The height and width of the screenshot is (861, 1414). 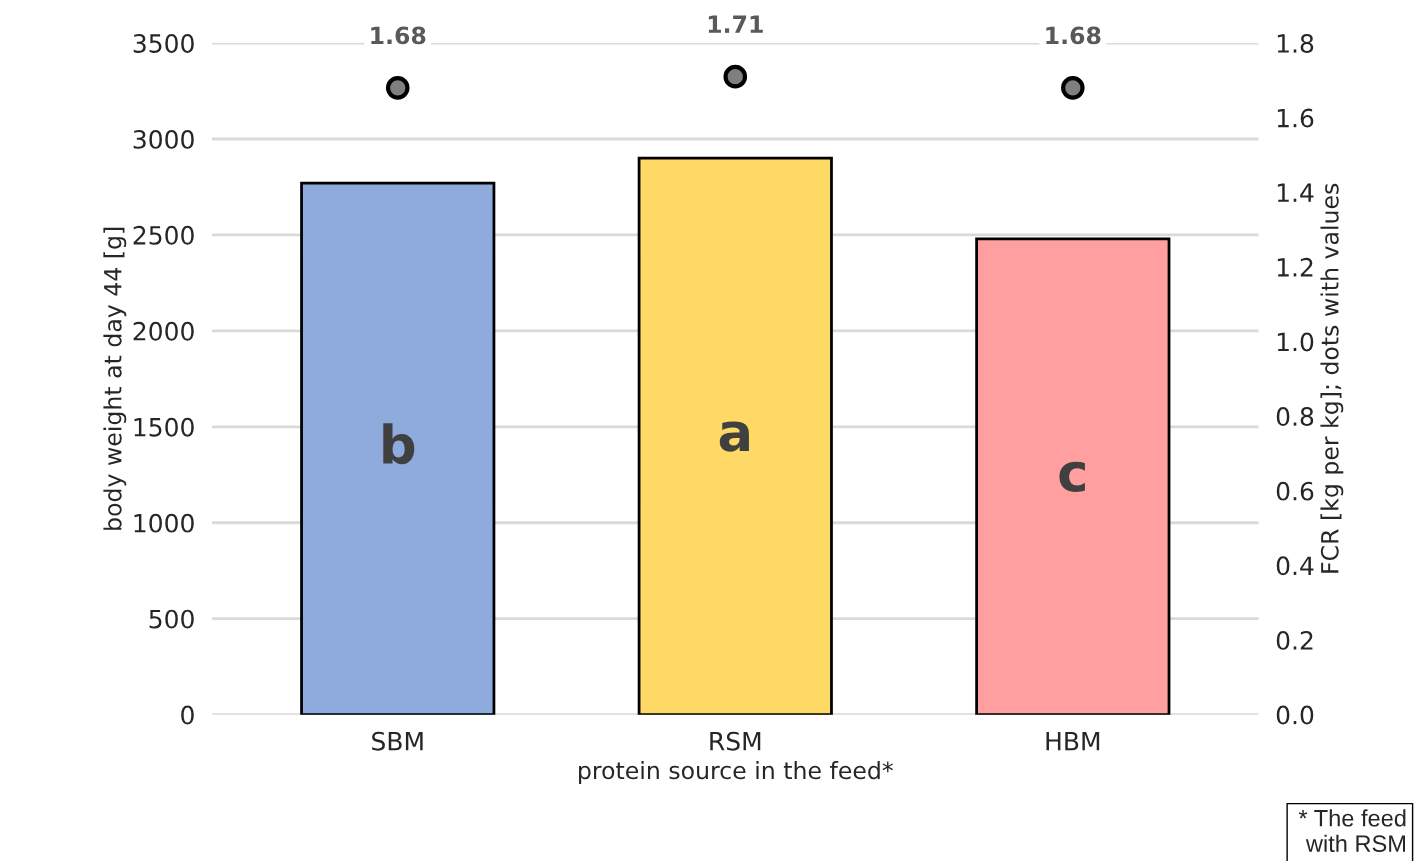 I want to click on data-label: 1.71, so click(x=735, y=24).